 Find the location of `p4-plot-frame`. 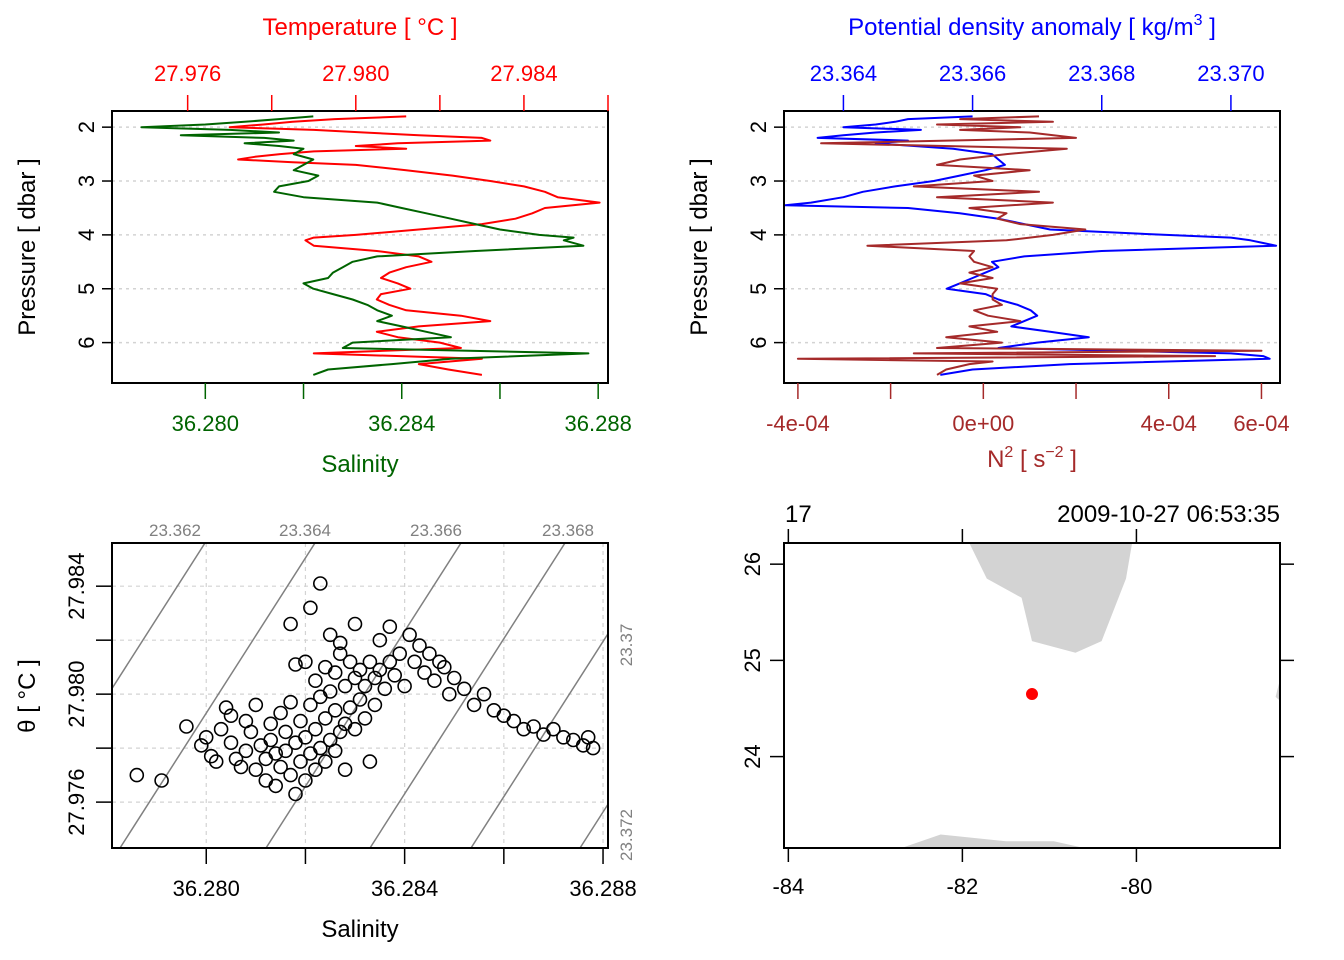

p4-plot-frame is located at coordinates (1032, 695).